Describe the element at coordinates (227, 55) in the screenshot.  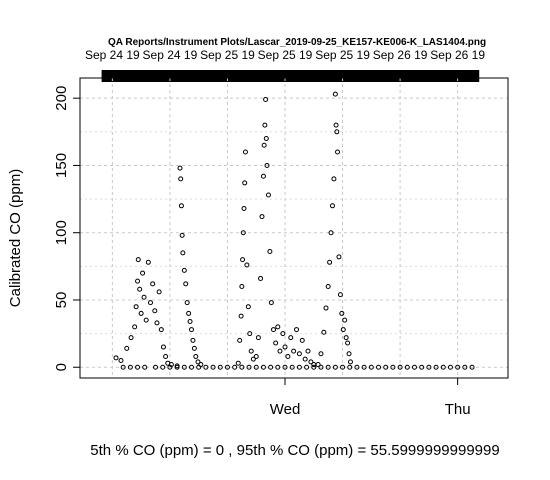
I see `top-tick-label: Sep 25 19` at that location.